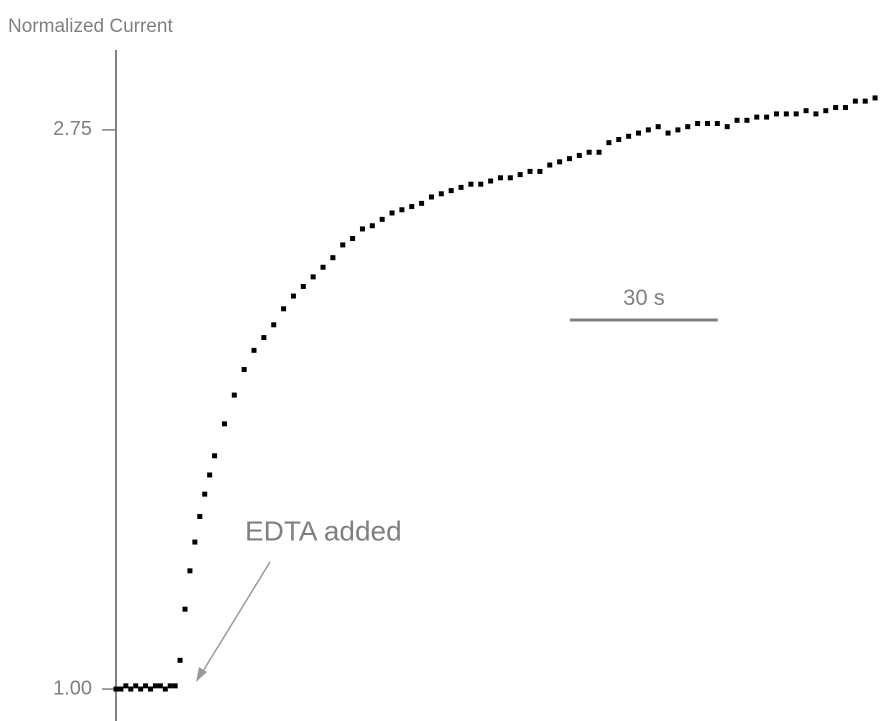 Image resolution: width=880 pixels, height=721 pixels. I want to click on arrow-head, so click(201, 674).